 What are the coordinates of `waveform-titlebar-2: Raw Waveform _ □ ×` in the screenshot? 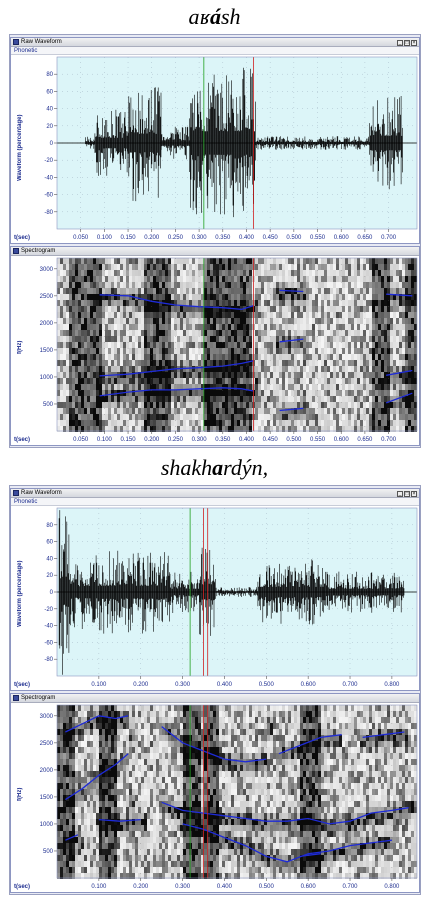 It's located at (215, 493).